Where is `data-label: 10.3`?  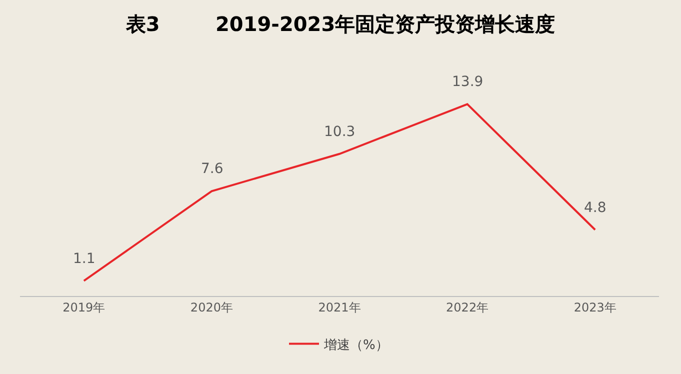 data-label: 10.3 is located at coordinates (340, 132).